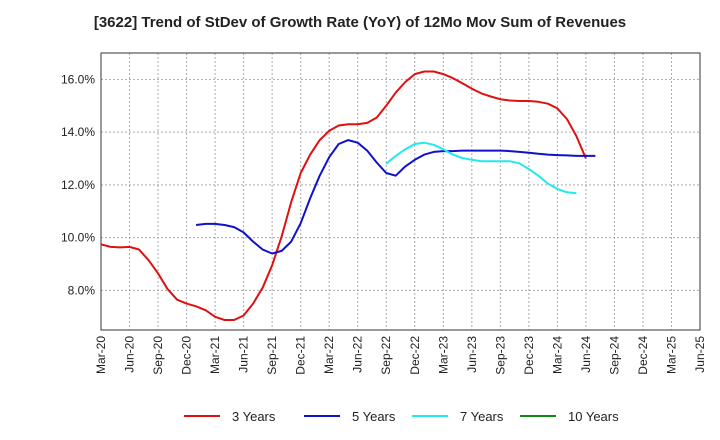  I want to click on x-tick-label: Mar-22, so click(329, 355).